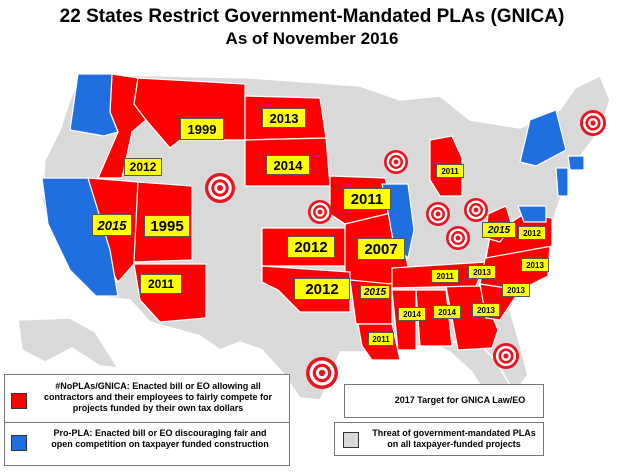 This screenshot has height=474, width=624. I want to click on target-in, so click(438, 214).